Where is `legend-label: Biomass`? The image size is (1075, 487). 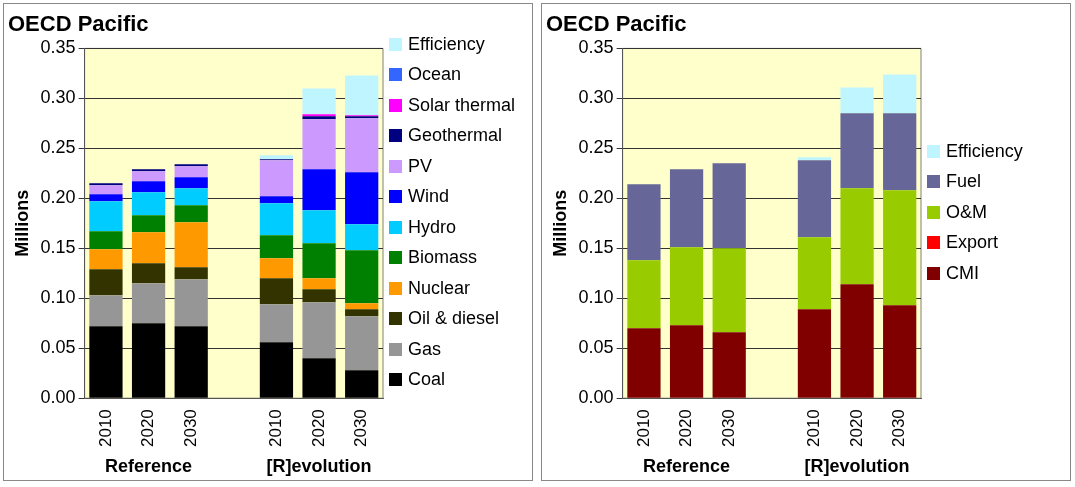
legend-label: Biomass is located at coordinates (443, 258).